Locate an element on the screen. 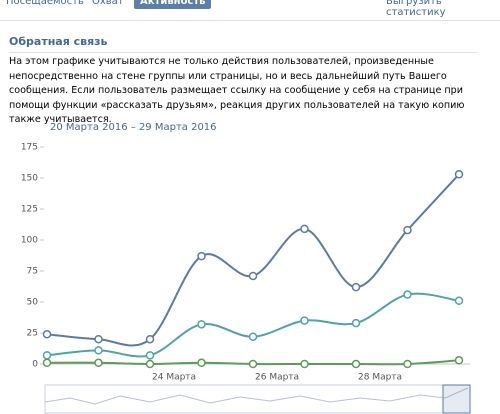 This screenshot has width=500, height=414. y-tick-label: 75 is located at coordinates (32, 272).